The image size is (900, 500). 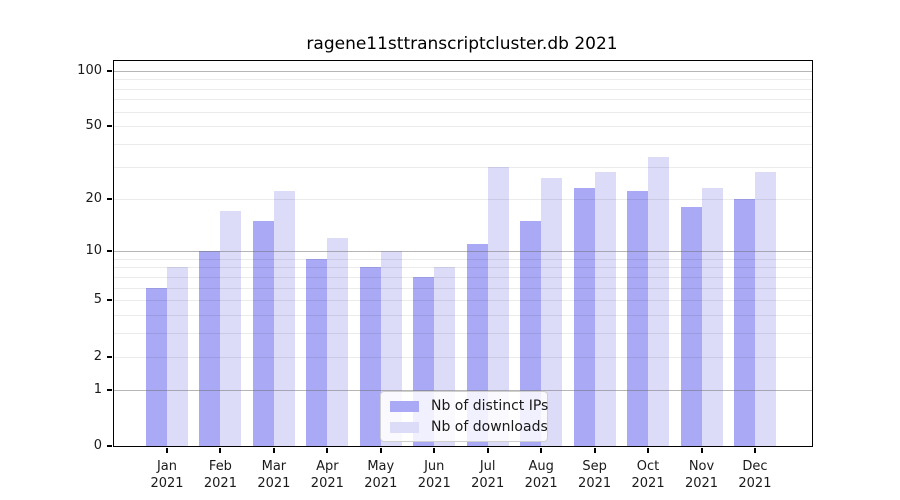 I want to click on x-tick-label-jan: Jan 2021, so click(x=167, y=475).